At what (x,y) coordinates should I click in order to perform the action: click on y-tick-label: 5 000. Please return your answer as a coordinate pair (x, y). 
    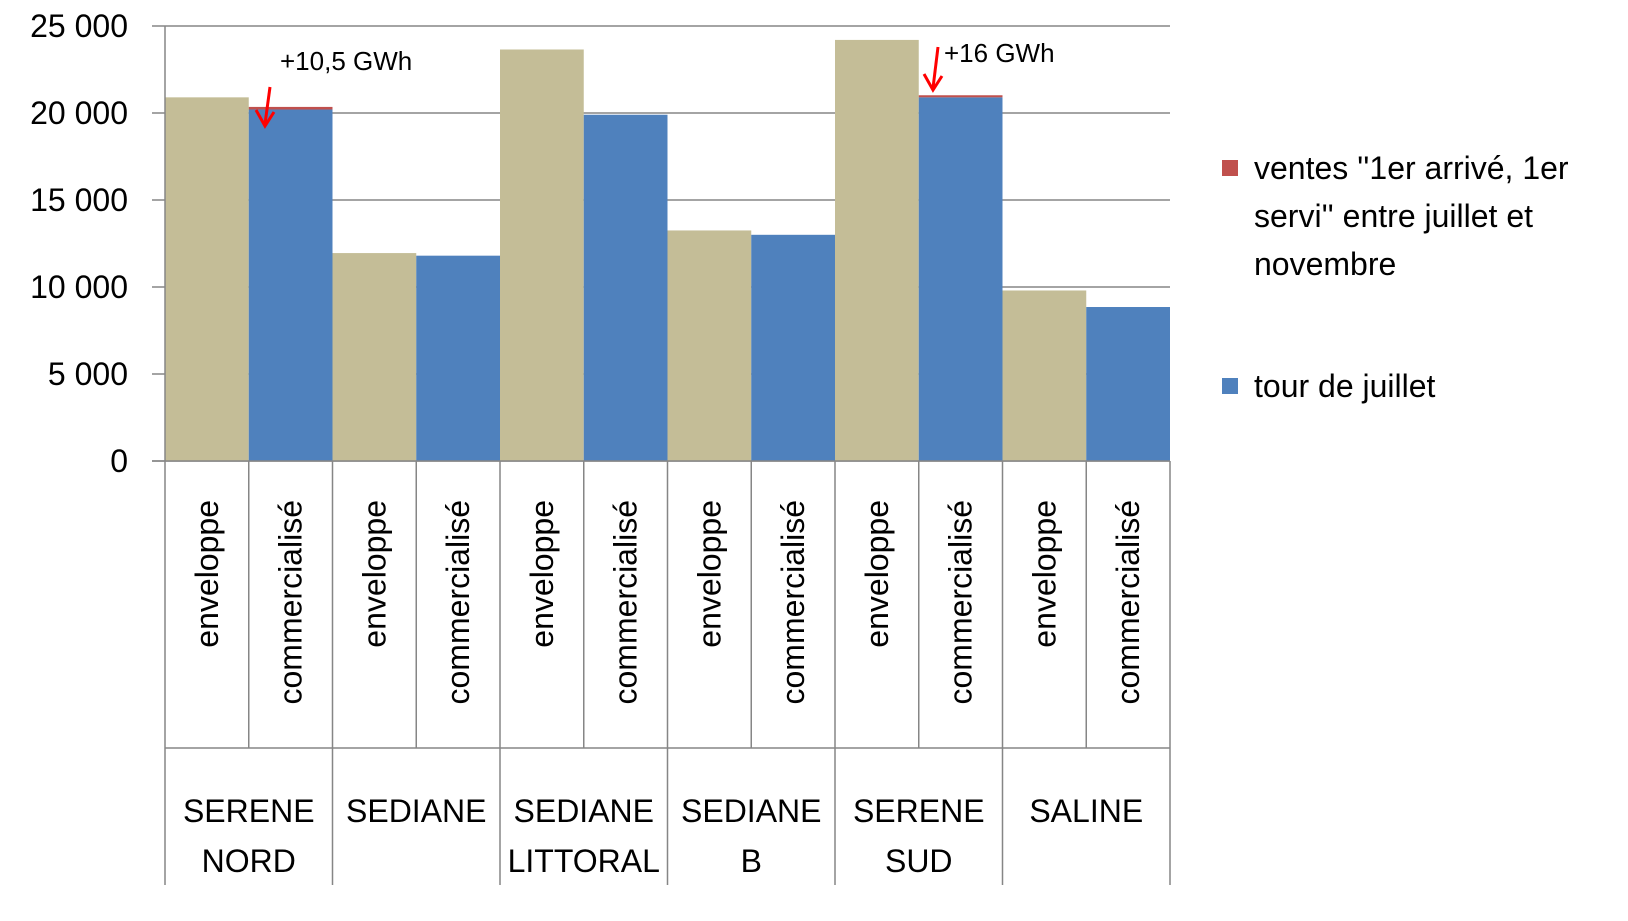
    Looking at the image, I should click on (88, 374).